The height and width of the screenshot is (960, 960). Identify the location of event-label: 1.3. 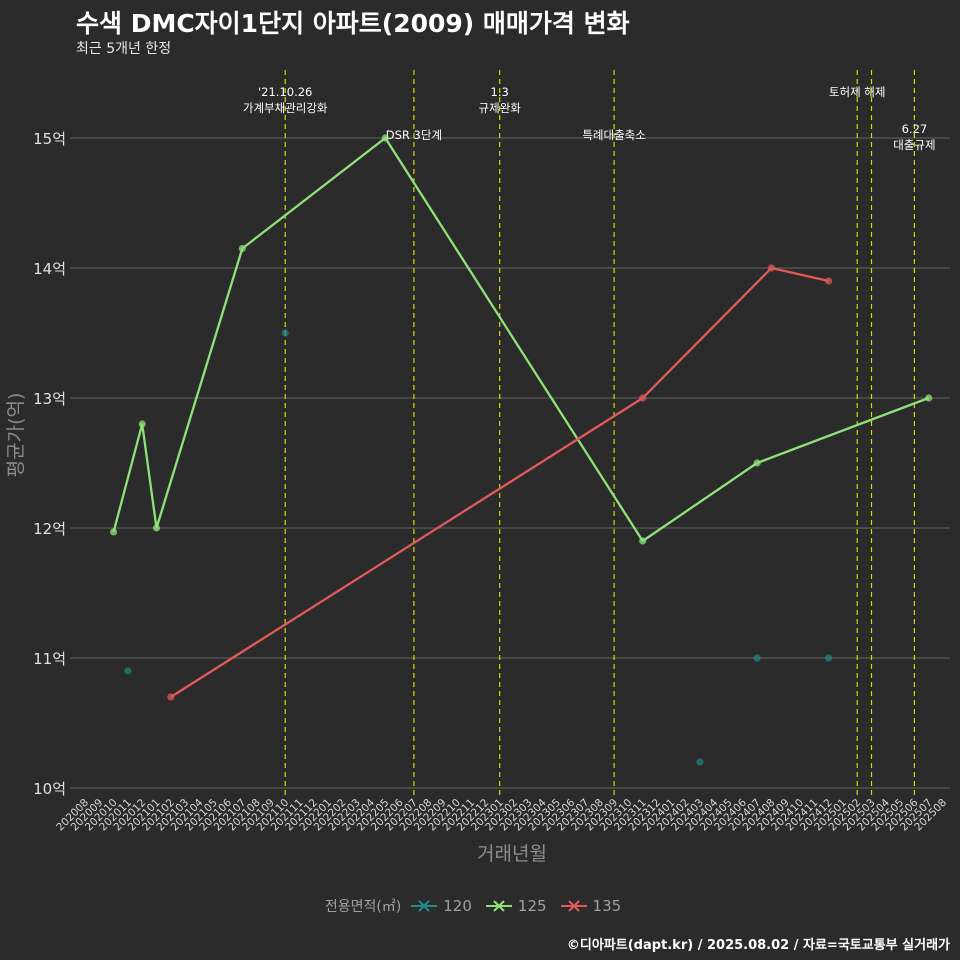
(500, 92).